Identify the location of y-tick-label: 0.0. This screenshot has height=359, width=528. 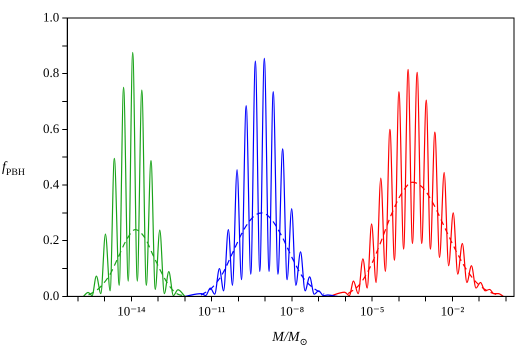
(51, 295).